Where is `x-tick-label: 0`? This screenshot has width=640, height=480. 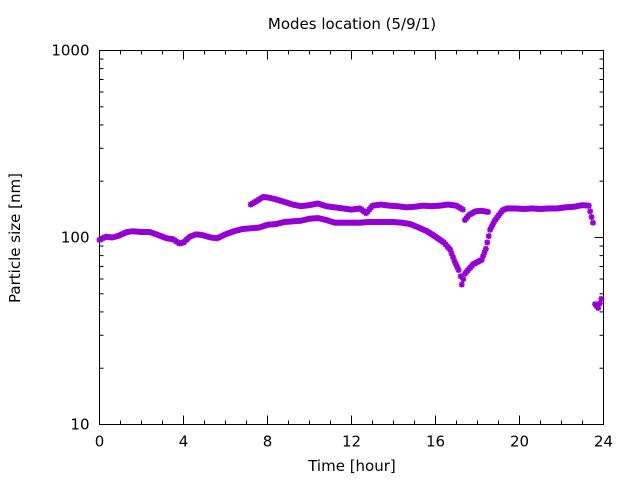 x-tick-label: 0 is located at coordinates (100, 442).